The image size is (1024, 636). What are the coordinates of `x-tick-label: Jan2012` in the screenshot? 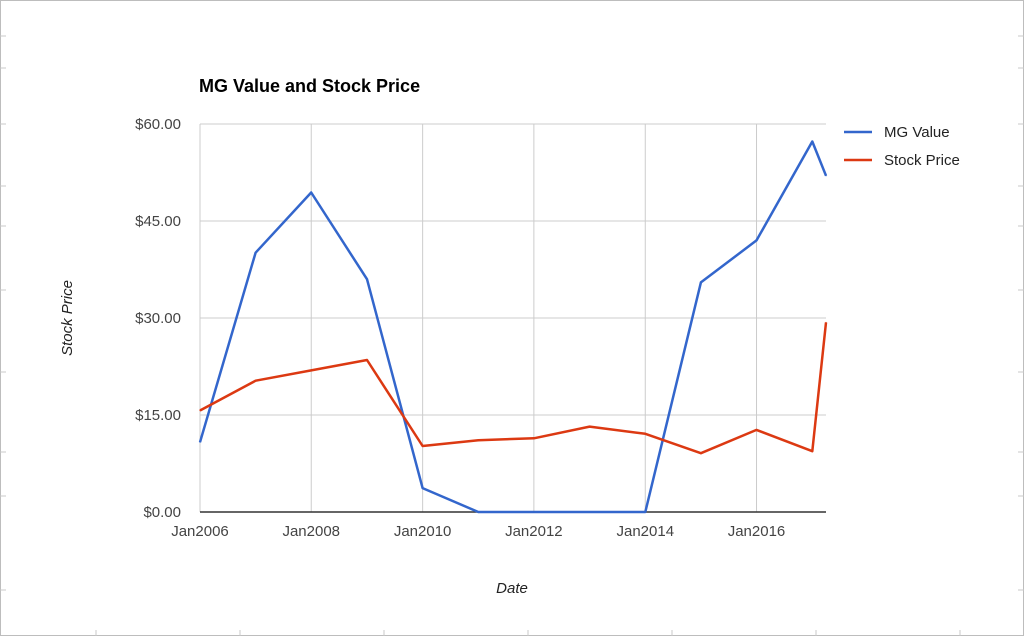 It's located at (534, 531).